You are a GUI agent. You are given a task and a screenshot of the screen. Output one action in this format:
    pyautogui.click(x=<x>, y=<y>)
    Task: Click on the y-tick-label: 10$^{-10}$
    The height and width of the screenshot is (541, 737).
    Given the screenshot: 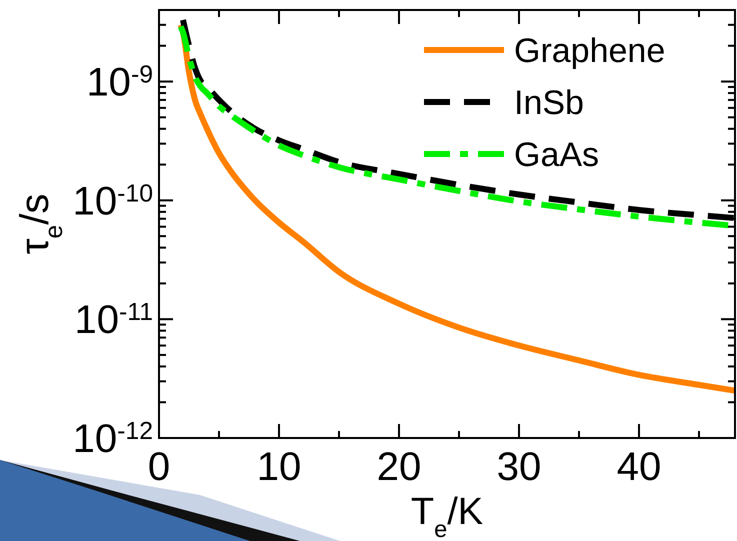 What is the action you would take?
    pyautogui.click(x=112, y=201)
    